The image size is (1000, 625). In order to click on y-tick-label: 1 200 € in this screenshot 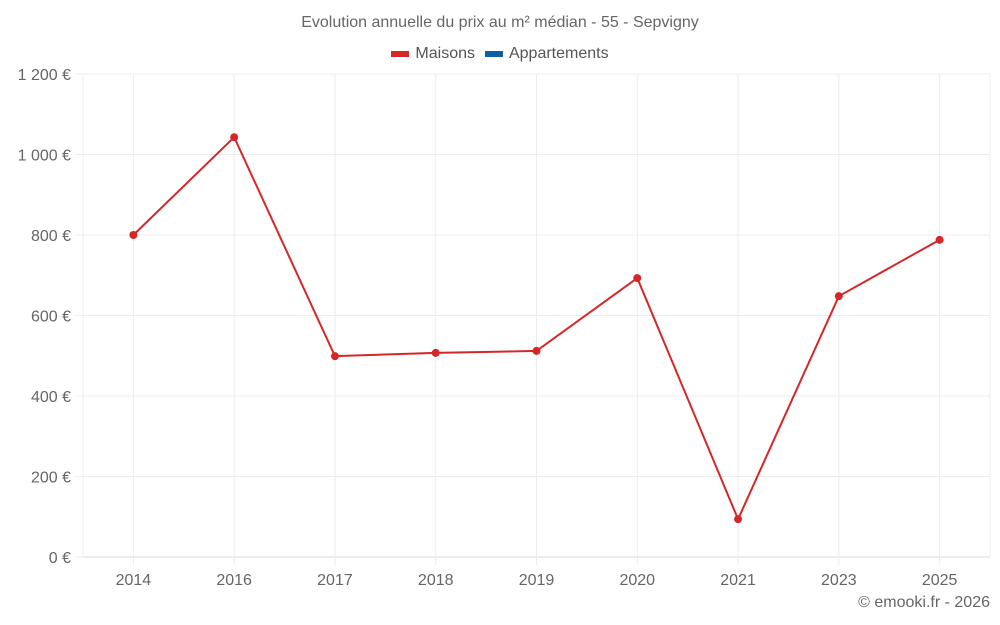, I will do `click(44, 75)`.